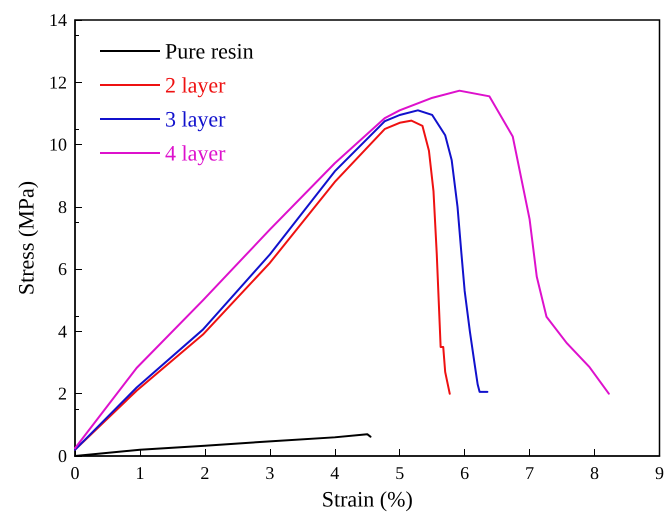 Image resolution: width=667 pixels, height=530 pixels. What do you see at coordinates (595, 473) in the screenshot?
I see `x-tick-label: 8` at bounding box center [595, 473].